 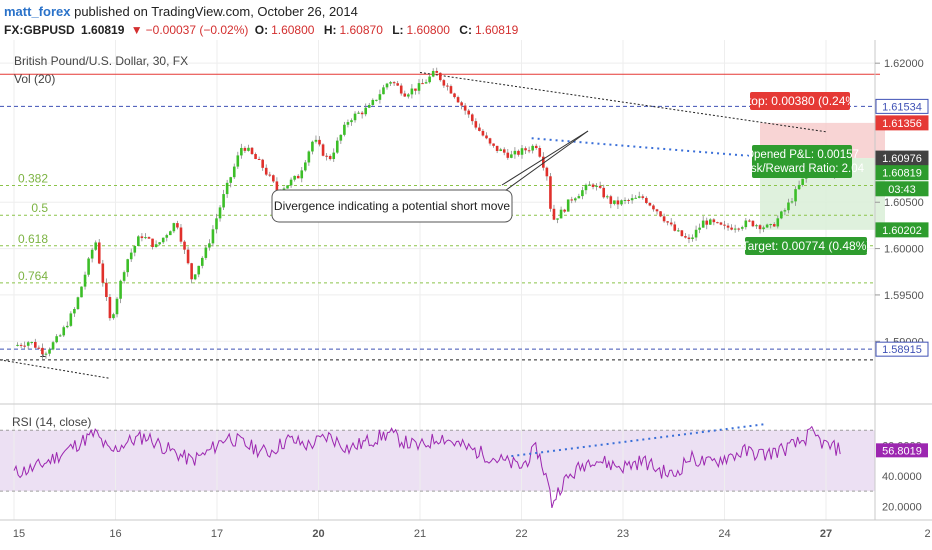 What do you see at coordinates (806, 246) in the screenshot?
I see `target-label: Target: 0.00774 (0.48%)` at bounding box center [806, 246].